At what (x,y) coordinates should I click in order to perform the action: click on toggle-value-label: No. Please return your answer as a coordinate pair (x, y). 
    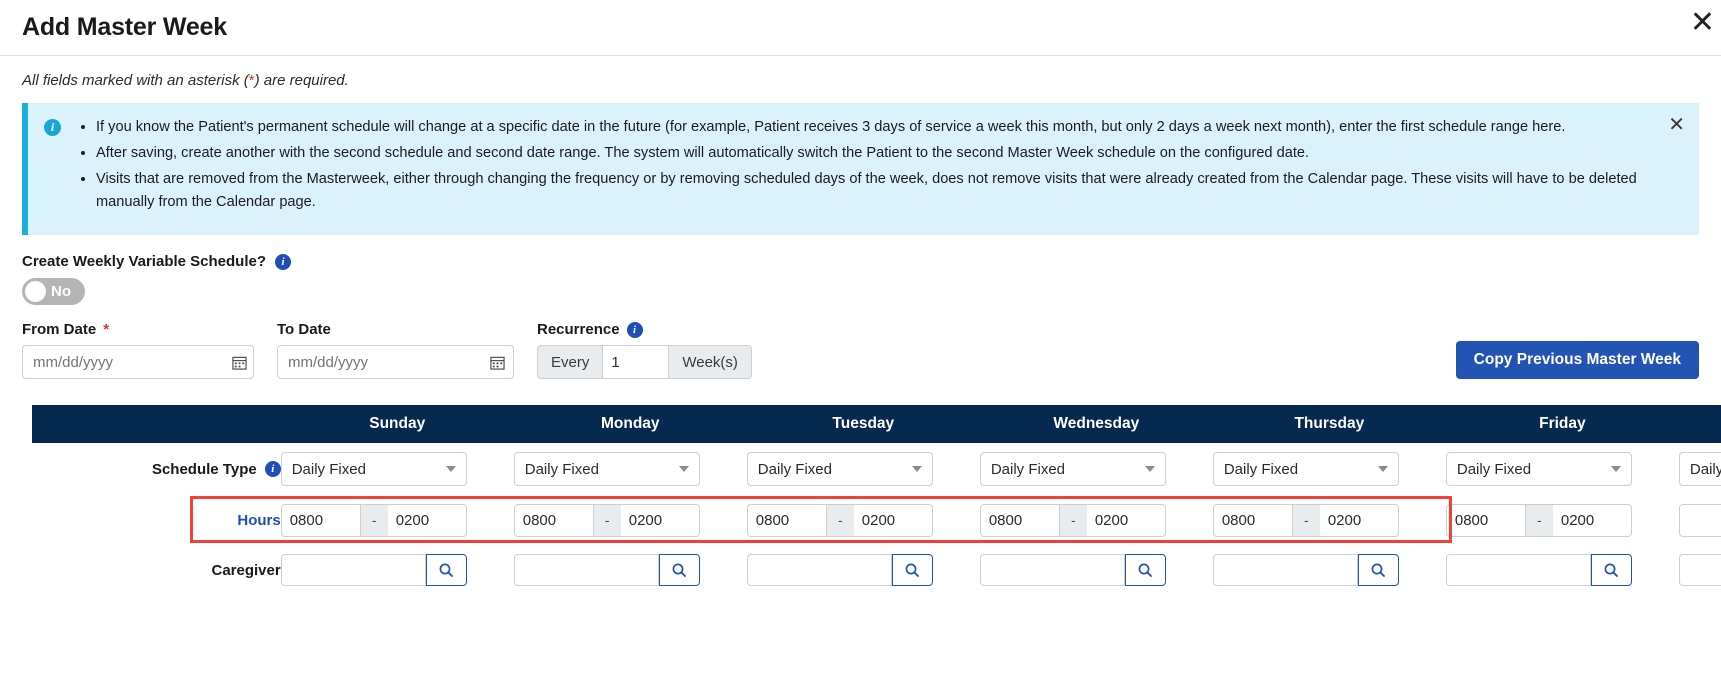
    Looking at the image, I should click on (61, 291).